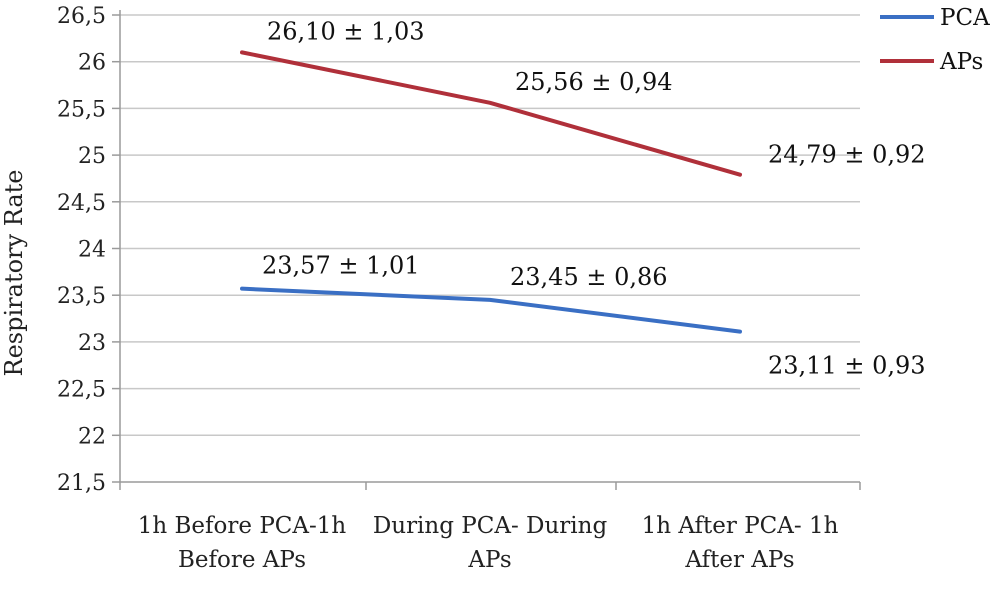 This screenshot has width=1000, height=600. I want to click on x-tick-label: APs, so click(489, 560).